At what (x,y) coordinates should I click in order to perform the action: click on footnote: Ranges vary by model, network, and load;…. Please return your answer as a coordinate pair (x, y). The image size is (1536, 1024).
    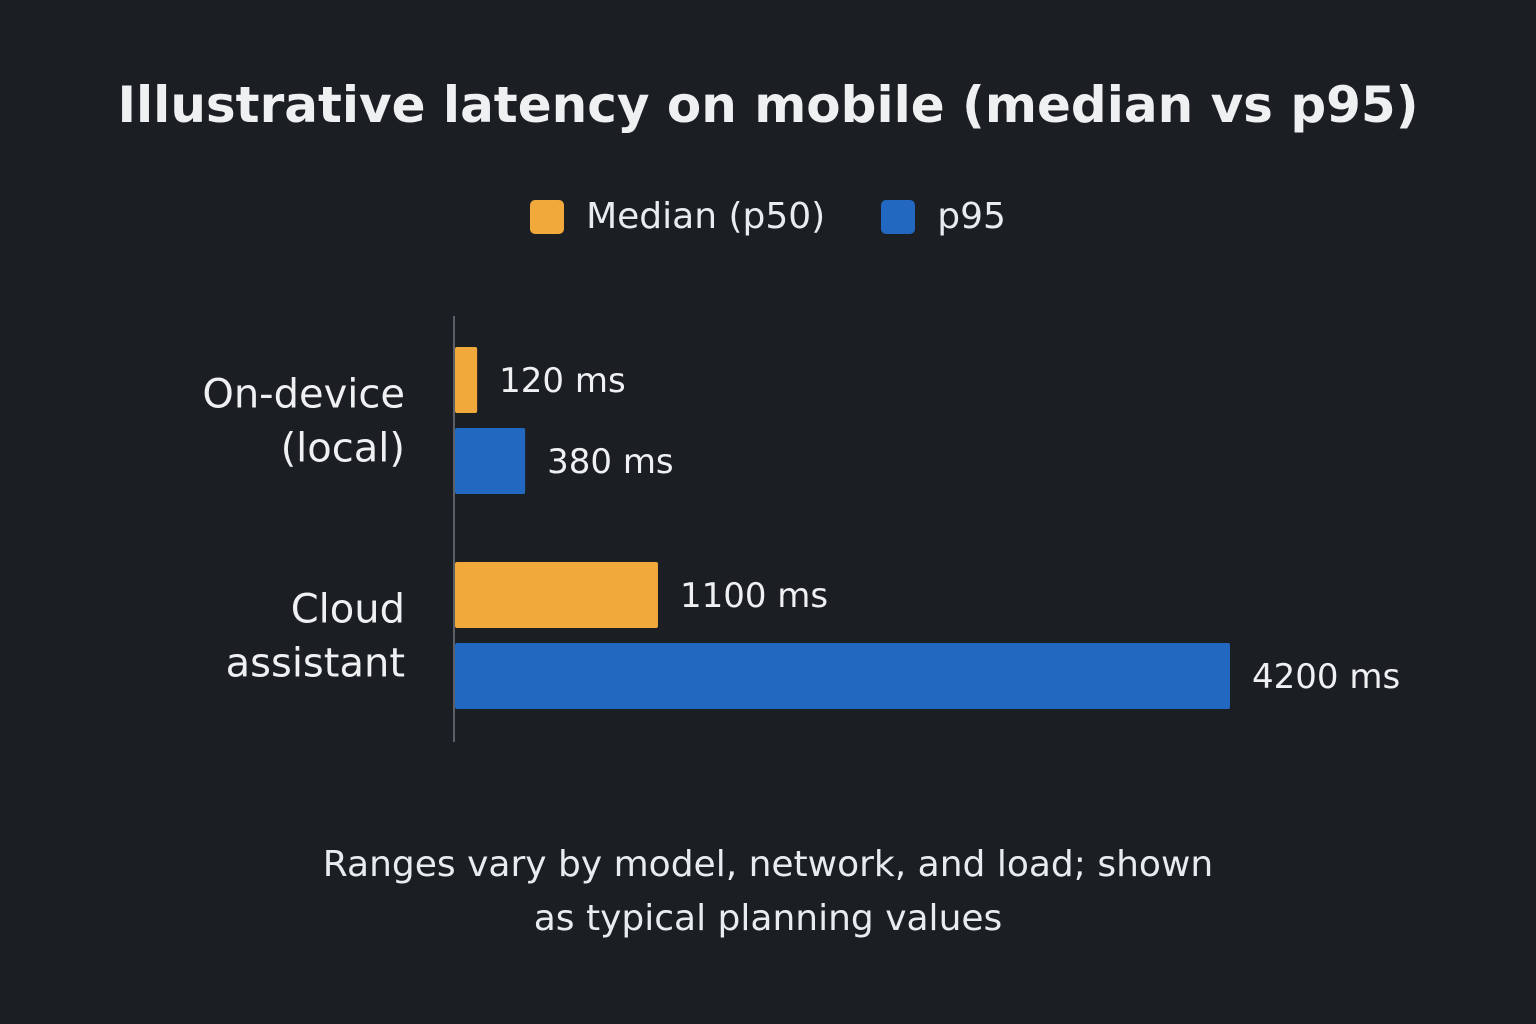
    Looking at the image, I should click on (768, 892).